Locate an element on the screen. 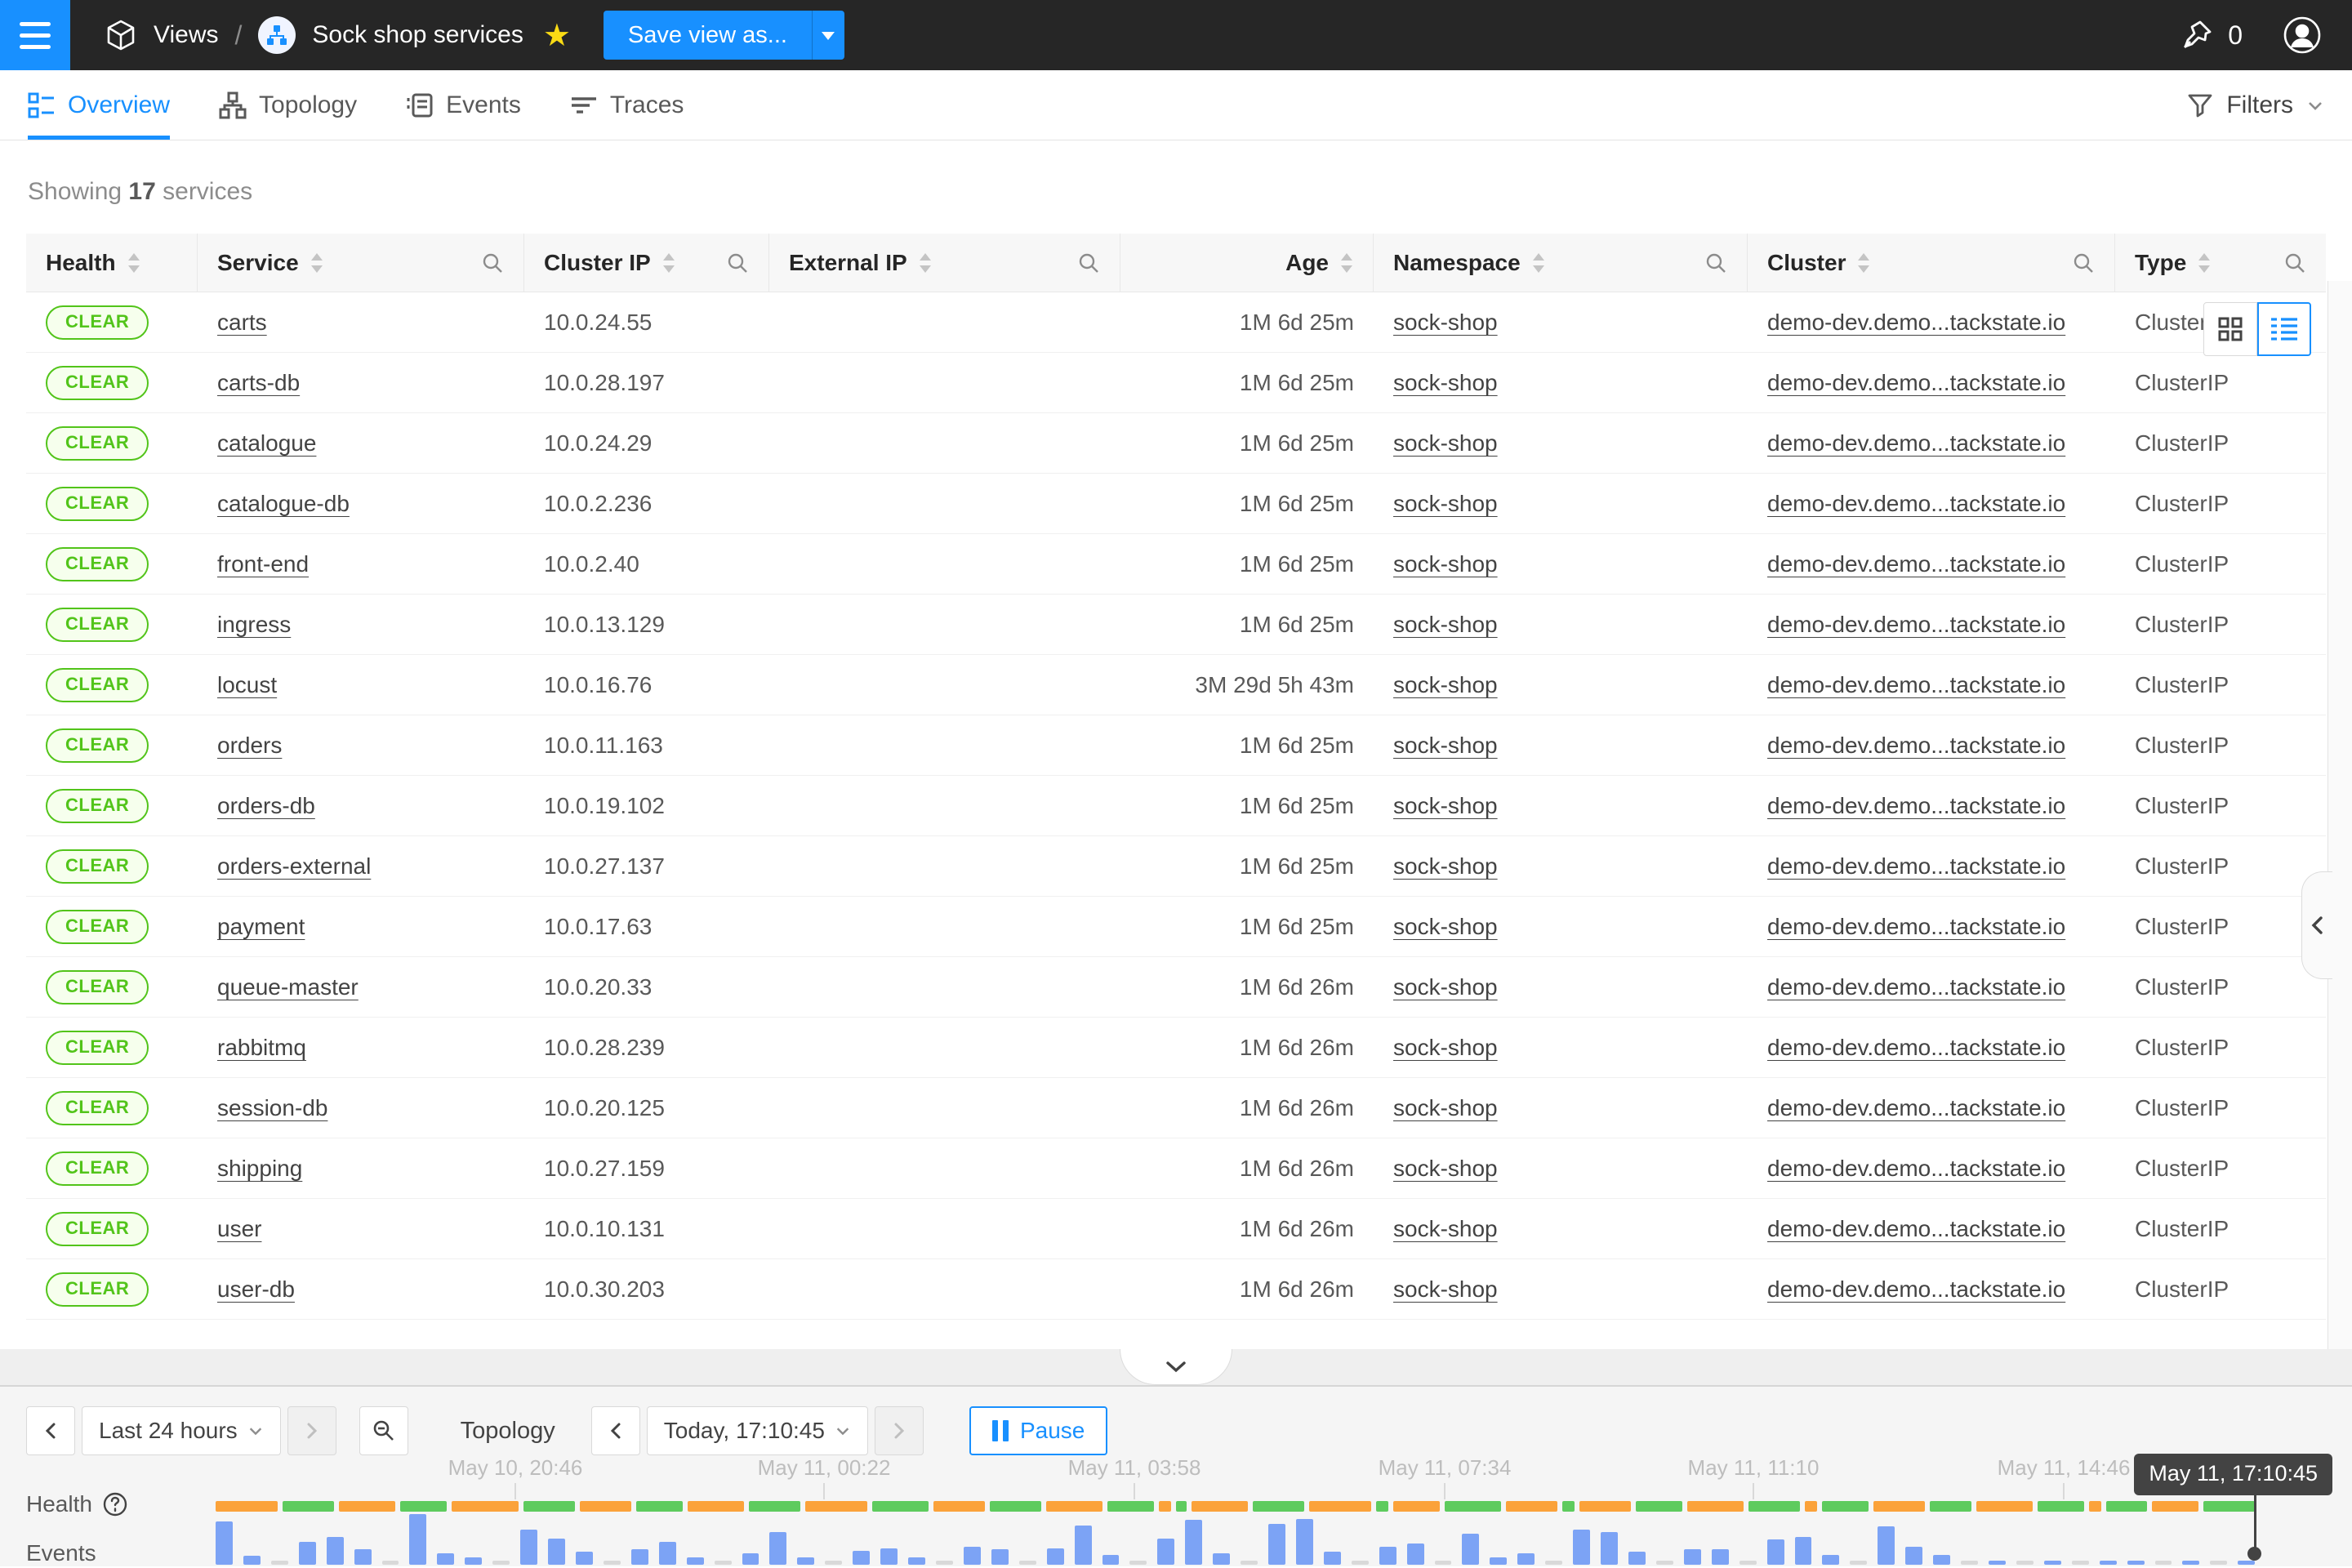  list-view-button is located at coordinates (2284, 329).